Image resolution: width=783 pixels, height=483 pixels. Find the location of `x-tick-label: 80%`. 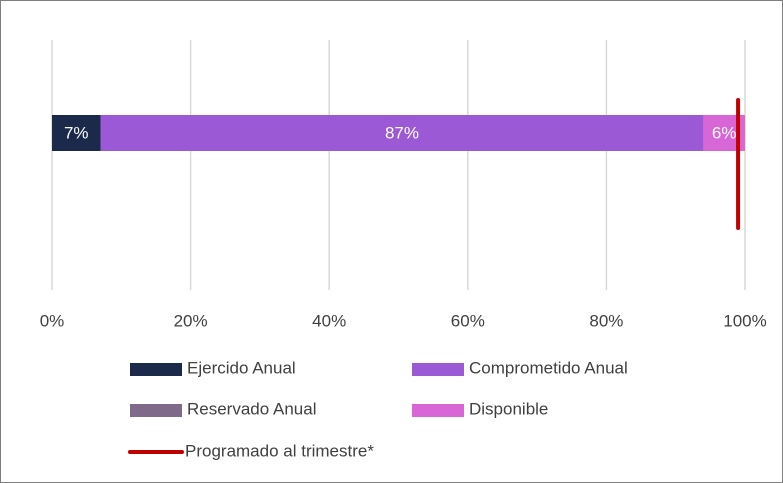

x-tick-label: 80% is located at coordinates (606, 320).